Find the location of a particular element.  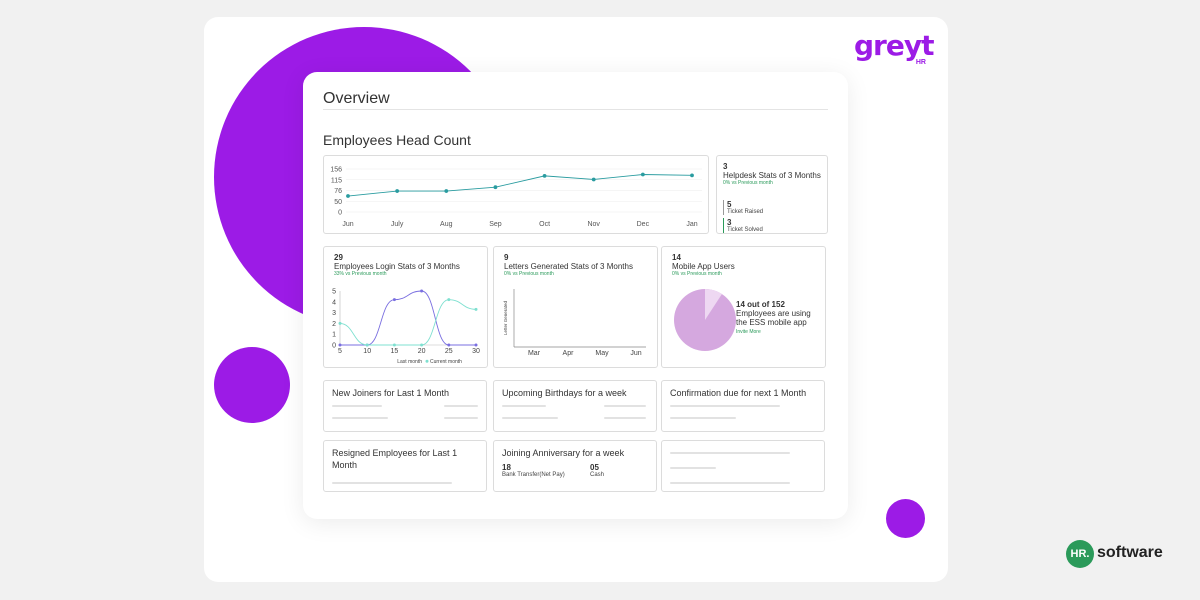

ticket-solved-count: 3 is located at coordinates (729, 222).